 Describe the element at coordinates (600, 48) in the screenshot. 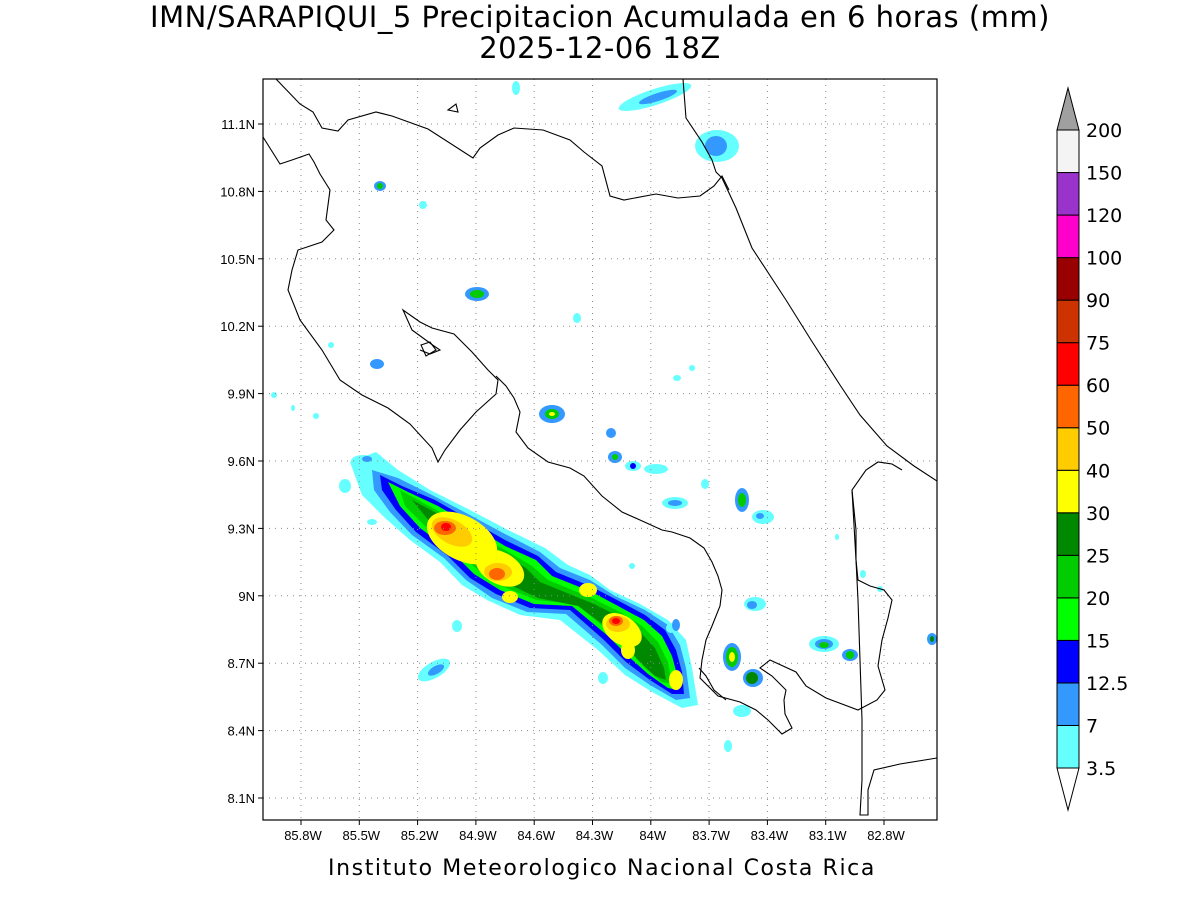

I see `title-line-2: 2025-12-06 18Z` at that location.